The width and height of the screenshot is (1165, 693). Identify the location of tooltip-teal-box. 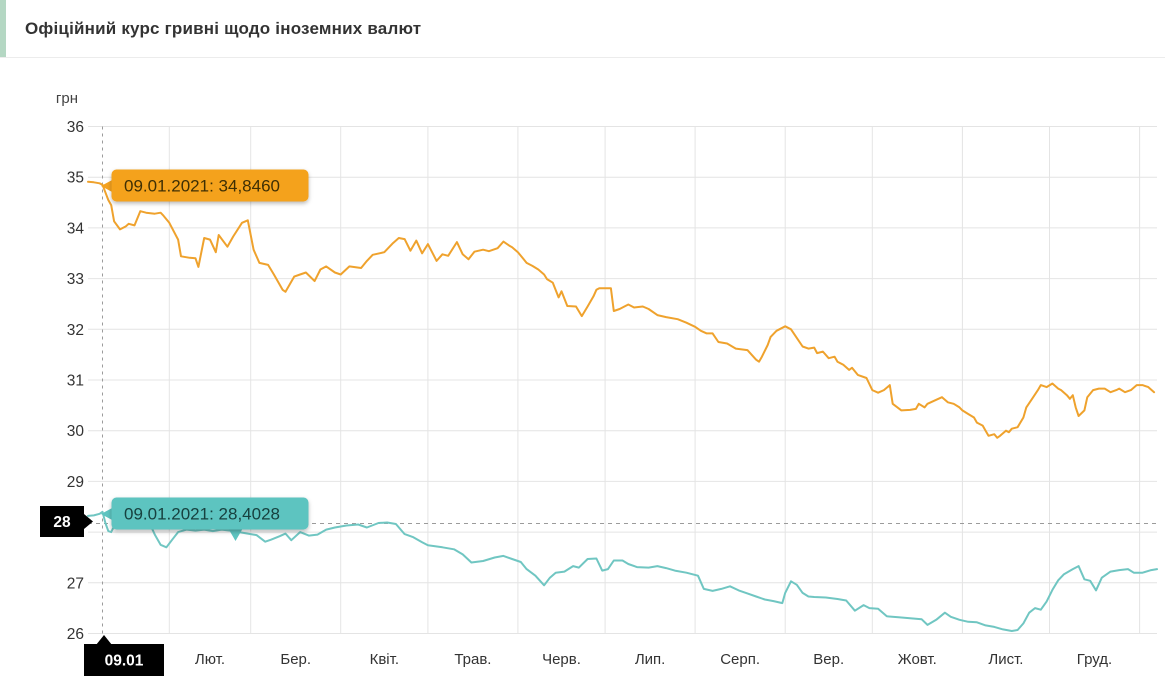
(210, 513).